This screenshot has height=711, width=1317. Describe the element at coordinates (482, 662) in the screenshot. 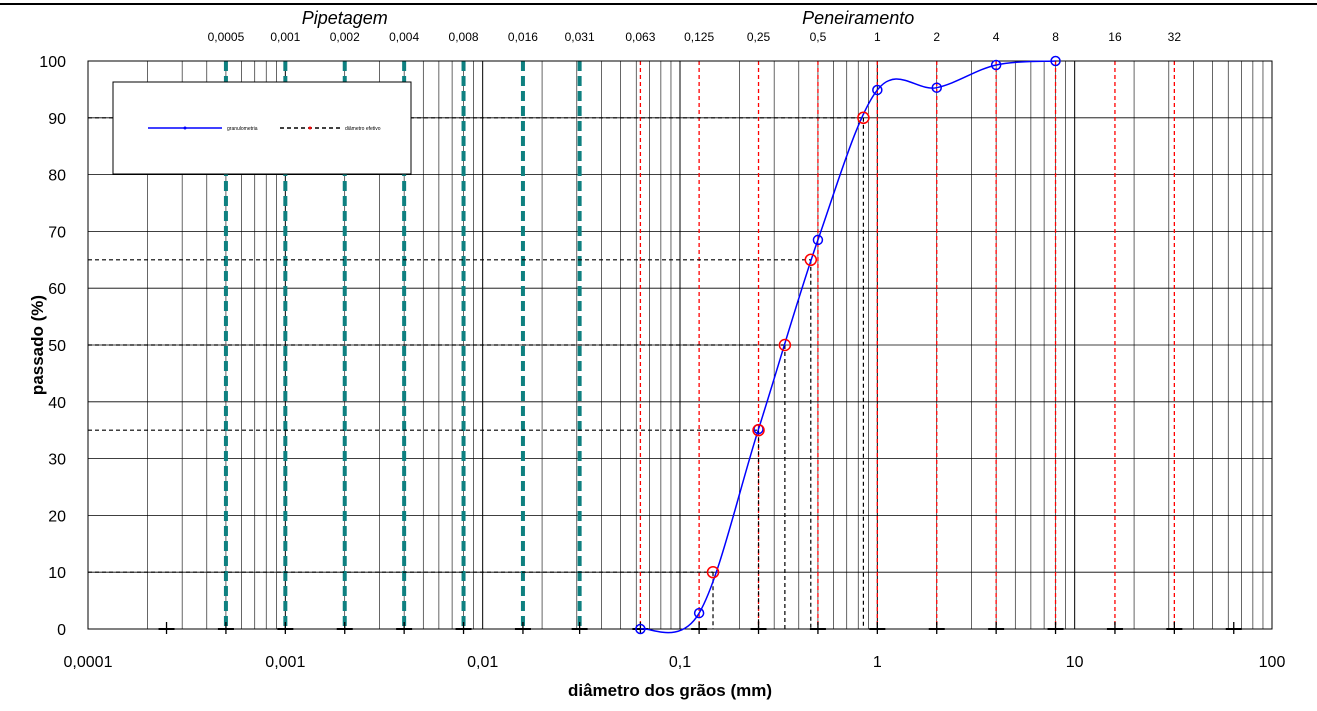

I see `x-tick-label: 0,01` at that location.